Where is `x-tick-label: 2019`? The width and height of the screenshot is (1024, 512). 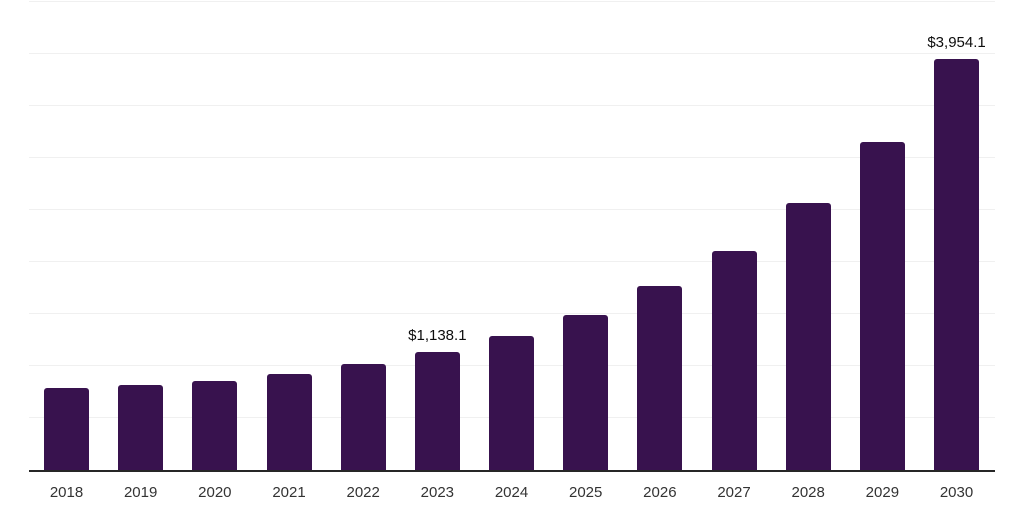 x-tick-label: 2019 is located at coordinates (140, 492).